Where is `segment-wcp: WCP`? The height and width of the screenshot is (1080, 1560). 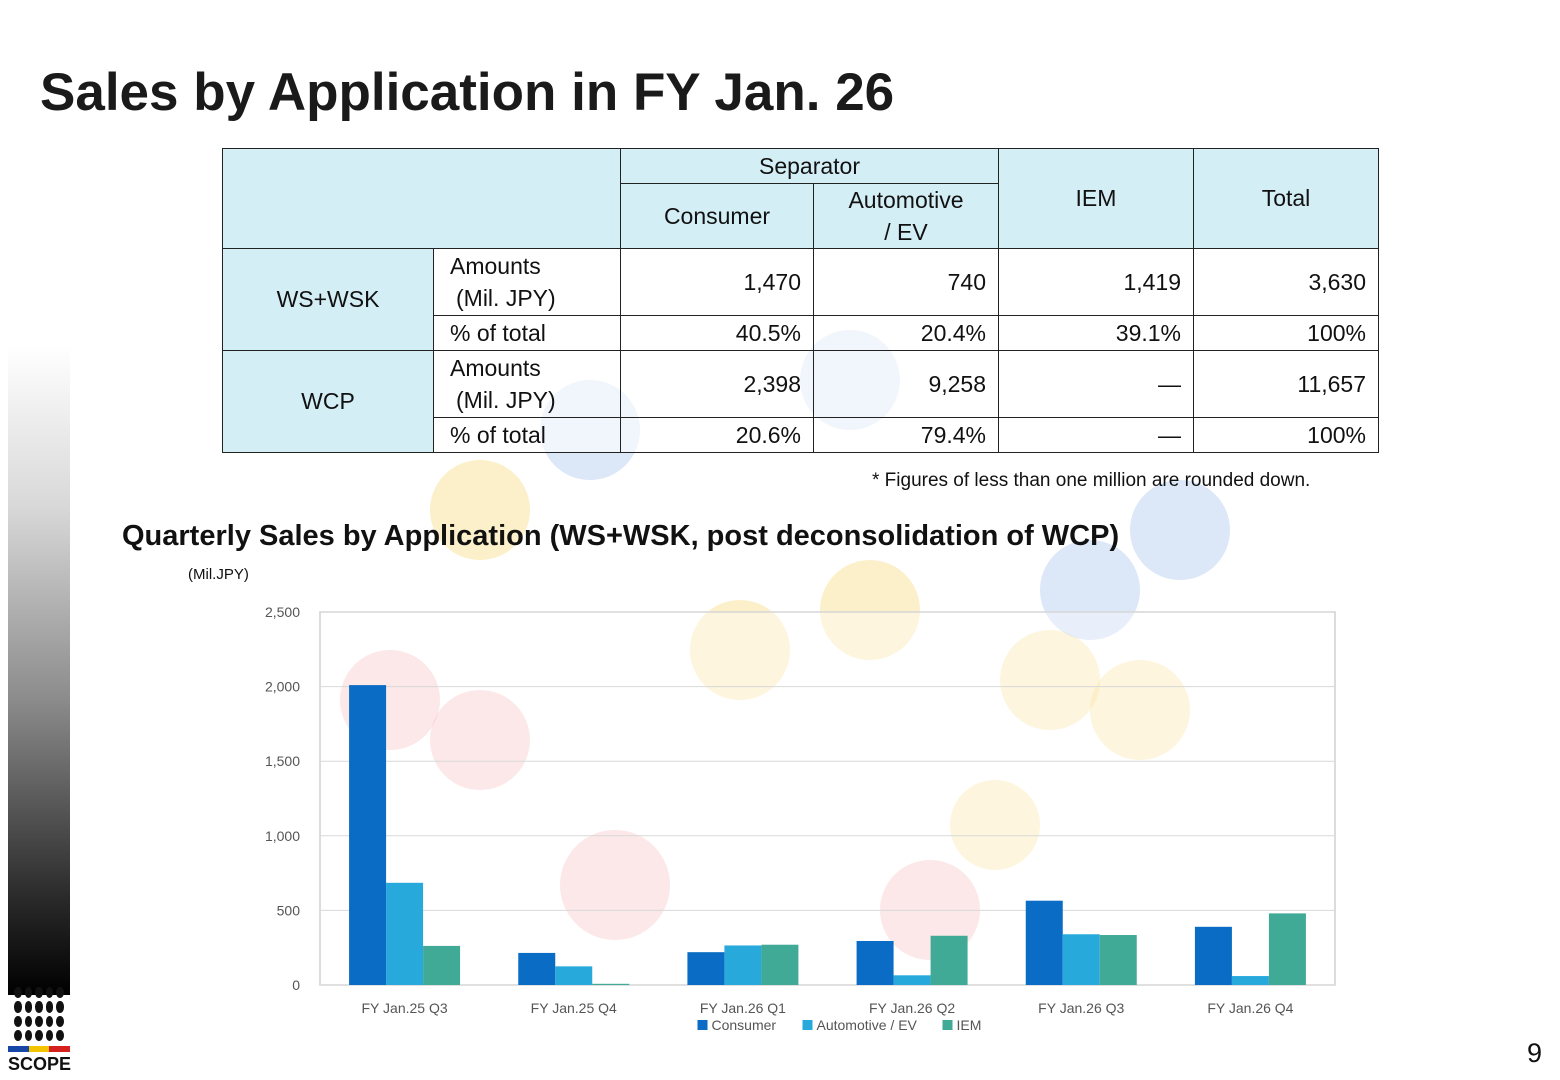
segment-wcp: WCP is located at coordinates (328, 401).